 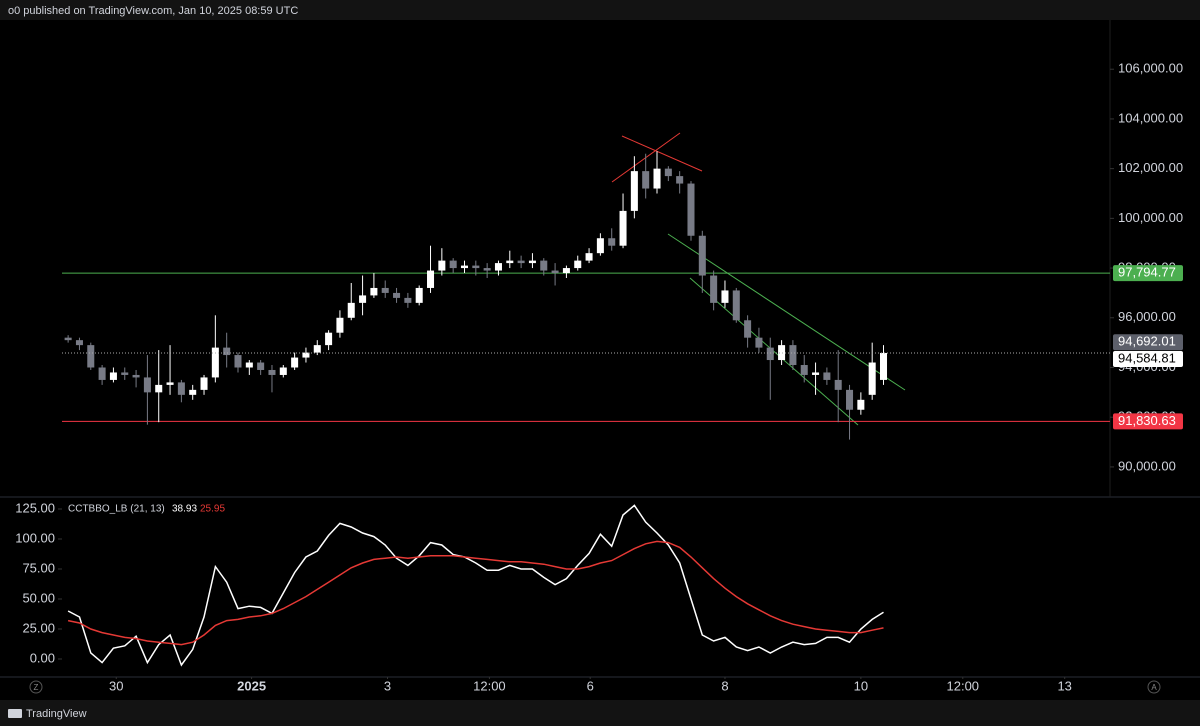 What do you see at coordinates (590, 685) in the screenshot?
I see `x-tick-label: 6` at bounding box center [590, 685].